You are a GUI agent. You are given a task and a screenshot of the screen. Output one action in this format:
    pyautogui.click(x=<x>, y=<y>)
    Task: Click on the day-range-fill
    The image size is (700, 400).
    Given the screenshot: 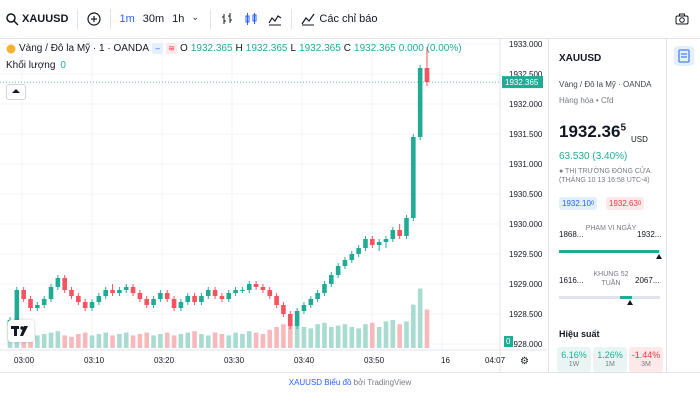 What is the action you would take?
    pyautogui.click(x=609, y=251)
    